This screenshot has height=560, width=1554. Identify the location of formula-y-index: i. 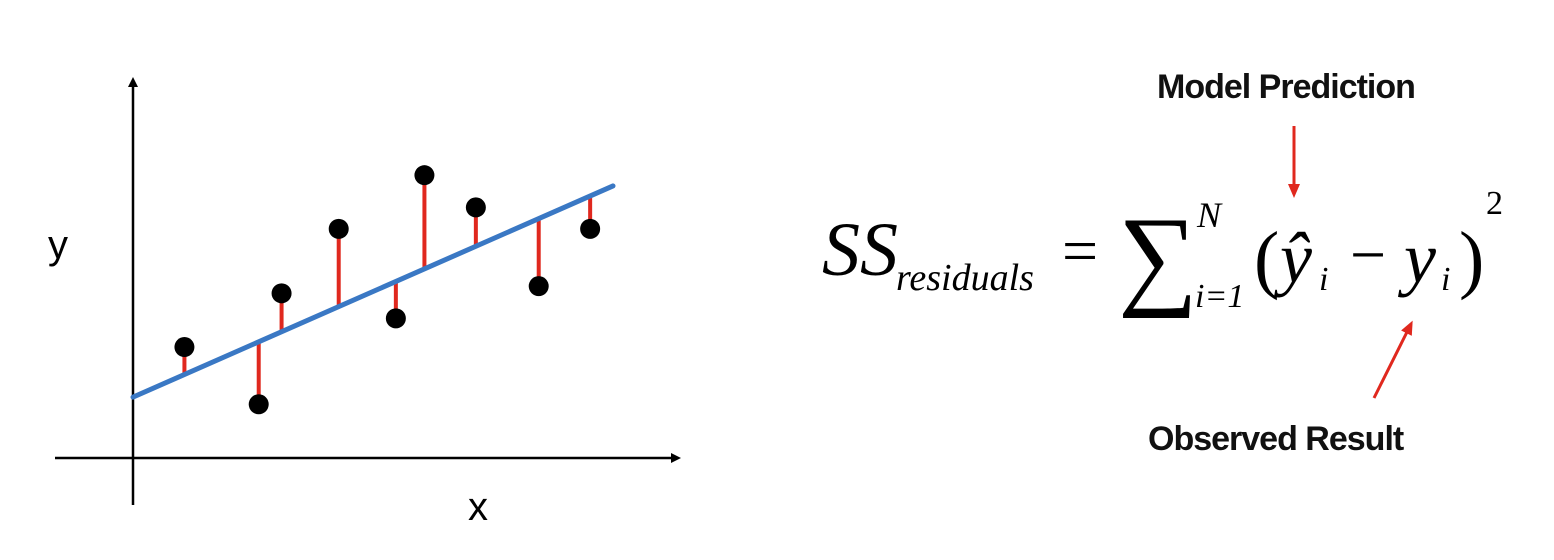
(1445, 279).